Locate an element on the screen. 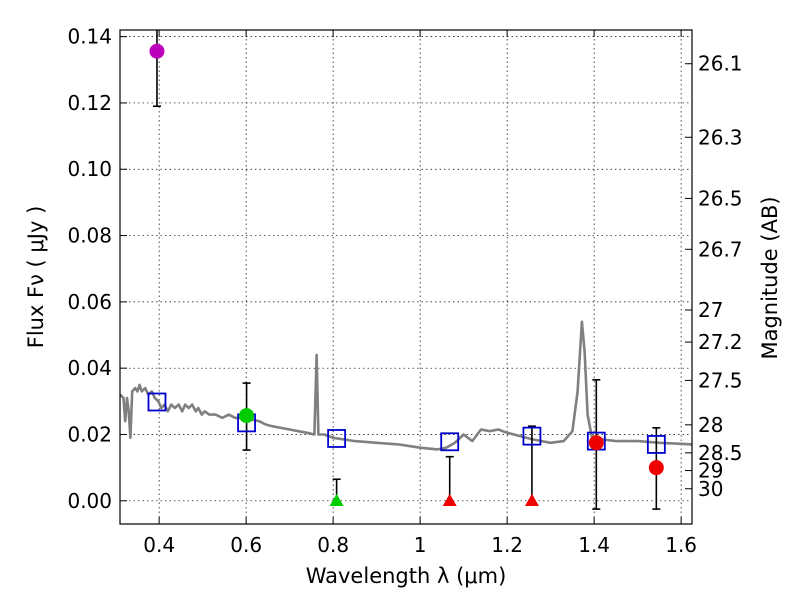 Image resolution: width=800 pixels, height=604 pixels. y2-tick-label: 27 is located at coordinates (710, 310).